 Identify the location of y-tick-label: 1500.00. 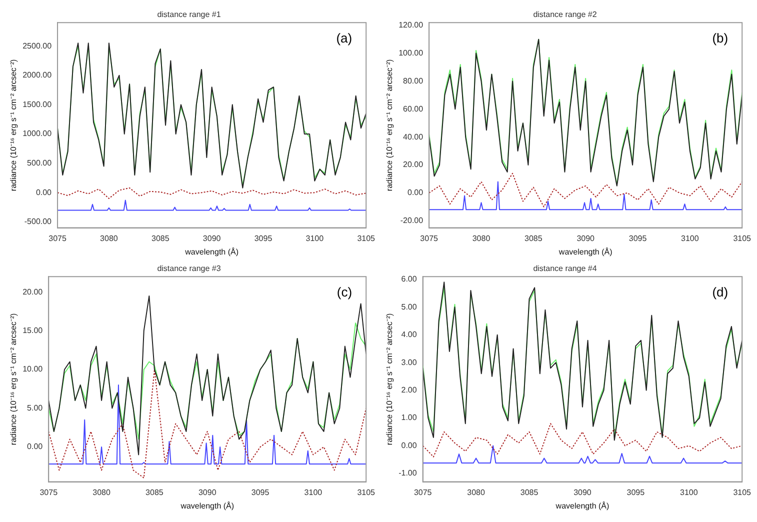
(37, 104).